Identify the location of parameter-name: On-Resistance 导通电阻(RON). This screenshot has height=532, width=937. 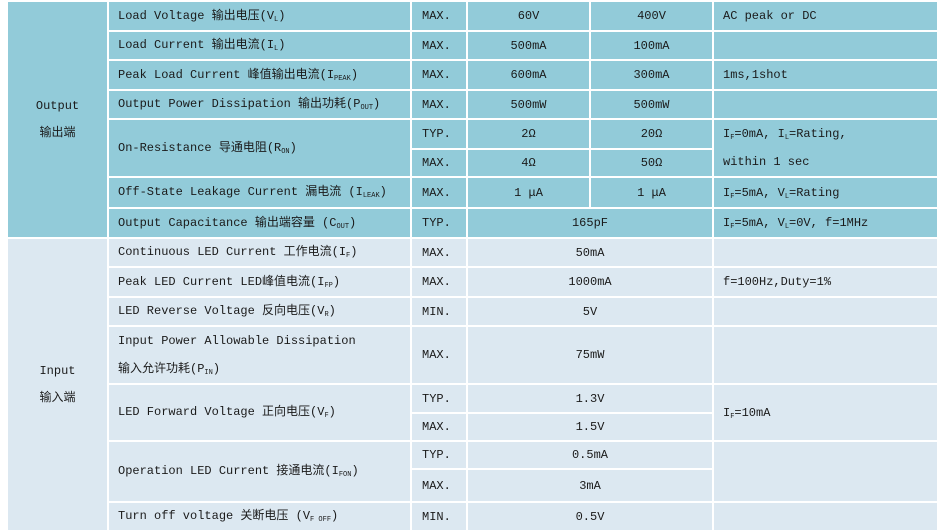
(259, 148).